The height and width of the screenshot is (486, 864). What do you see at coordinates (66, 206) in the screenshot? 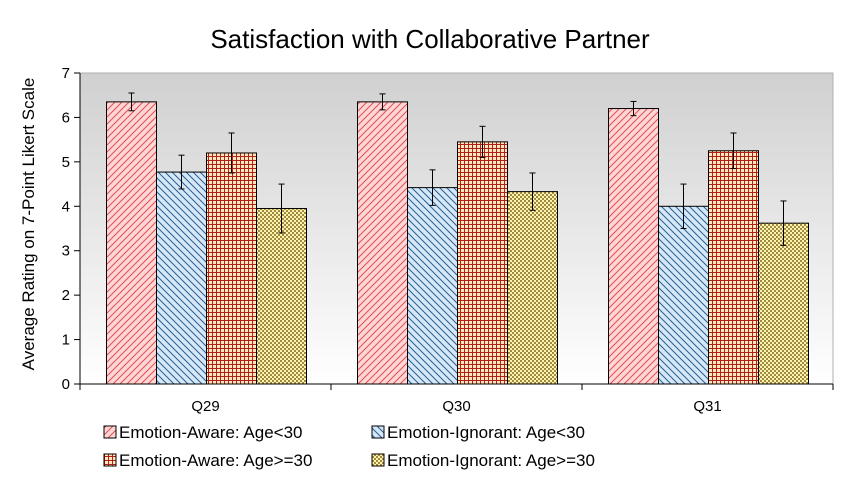
I see `y-tick-label: 4` at bounding box center [66, 206].